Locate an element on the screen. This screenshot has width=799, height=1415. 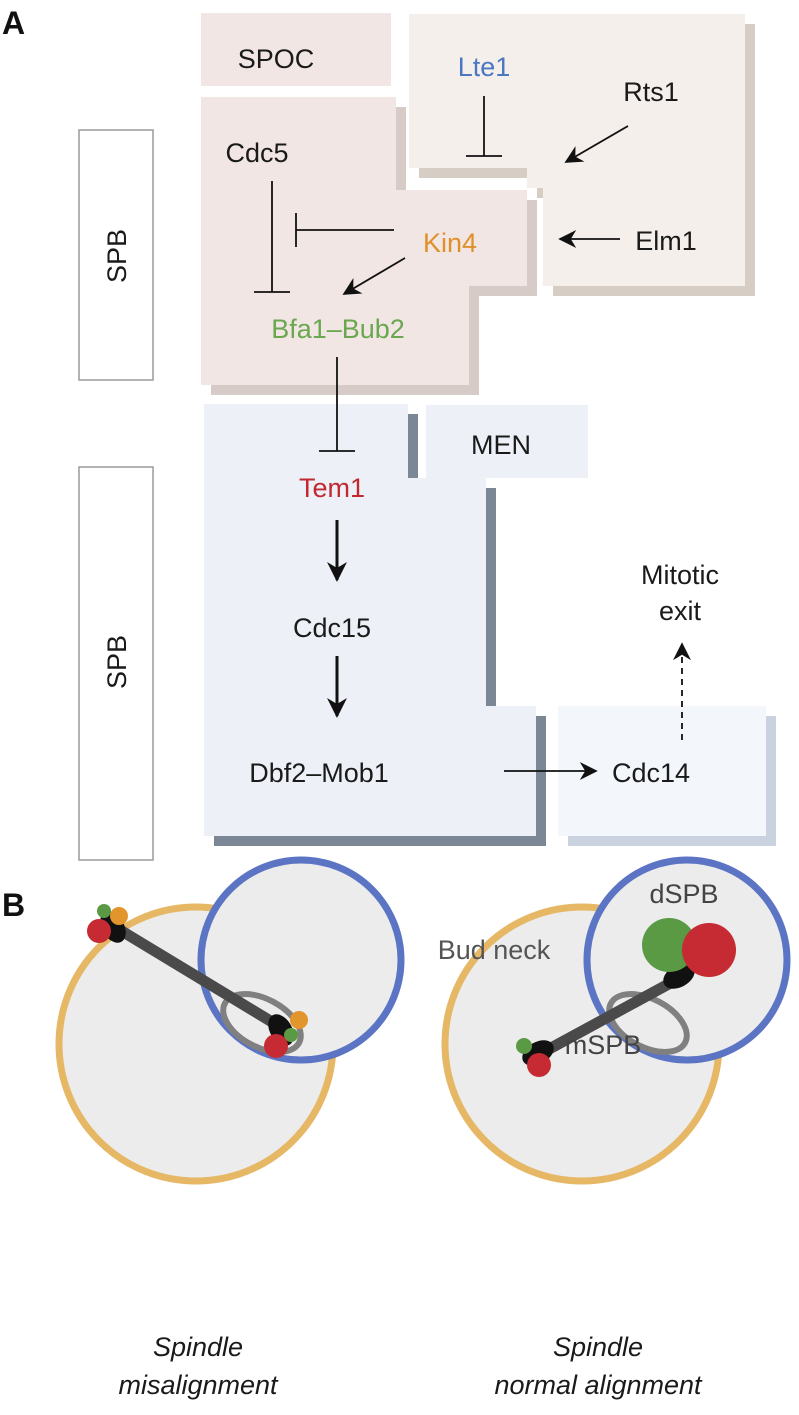
spindle-right is located at coordinates (608, 1017).